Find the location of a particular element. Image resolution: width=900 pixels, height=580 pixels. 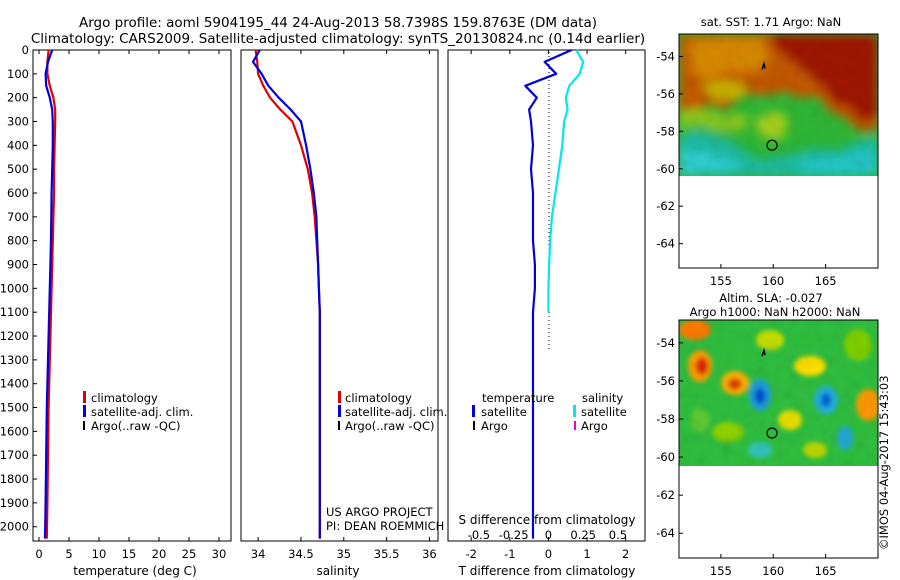

t-difference-axis-label: T difference from climatology is located at coordinates (547, 571).